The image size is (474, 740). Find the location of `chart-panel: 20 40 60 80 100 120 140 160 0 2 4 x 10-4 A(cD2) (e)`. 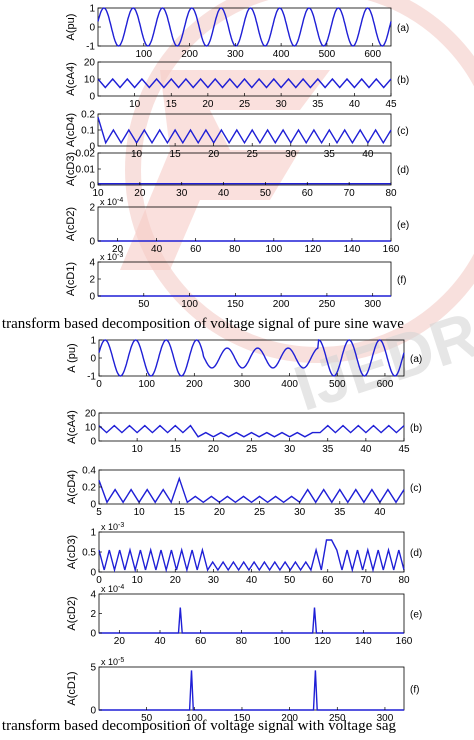

chart-panel: 20 40 60 80 100 120 140 160 0 2 4 x 10-4 A(cD2) (e) is located at coordinates (244, 615).